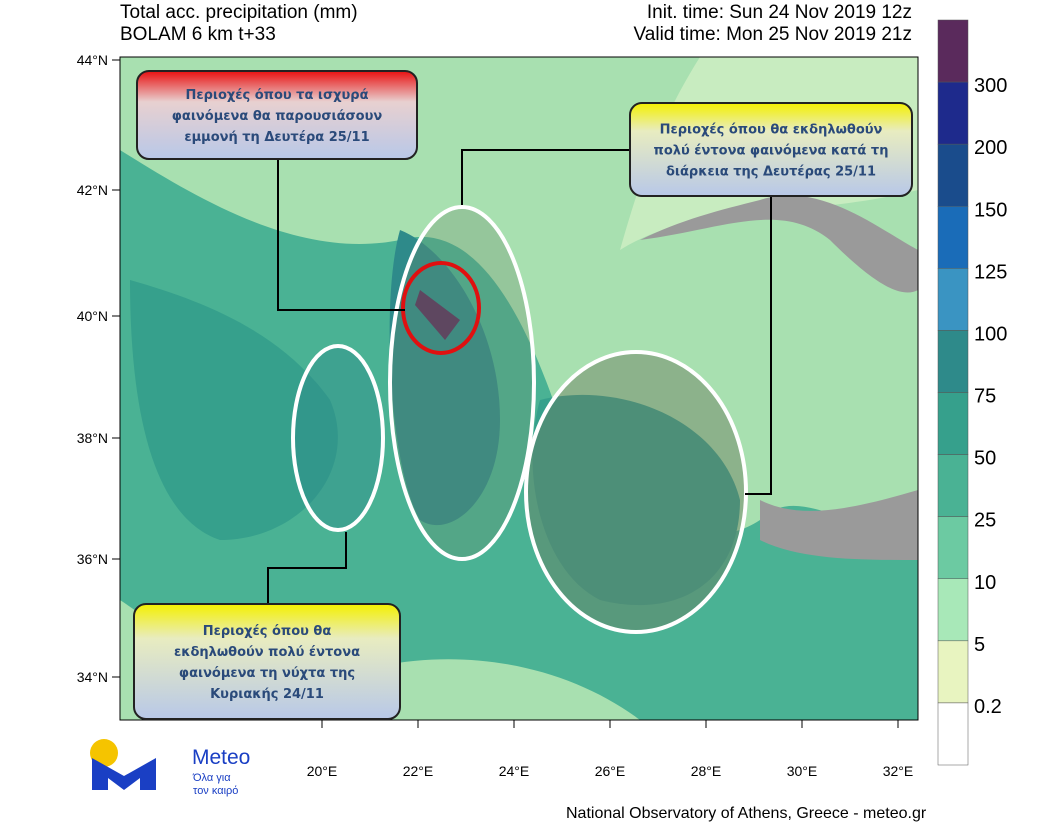 This screenshot has height=829, width=1054. I want to click on lat-label: 44°N, so click(92, 60).